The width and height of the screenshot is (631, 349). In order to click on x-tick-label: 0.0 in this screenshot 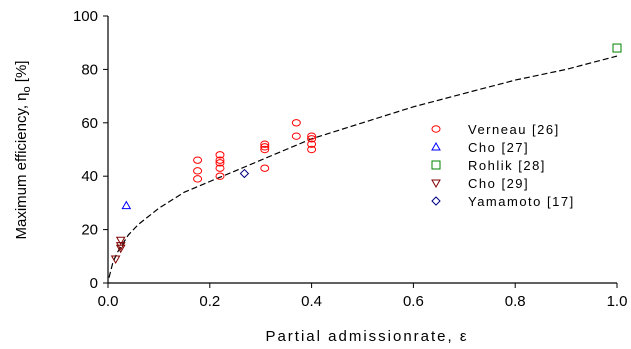, I will do `click(108, 301)`.